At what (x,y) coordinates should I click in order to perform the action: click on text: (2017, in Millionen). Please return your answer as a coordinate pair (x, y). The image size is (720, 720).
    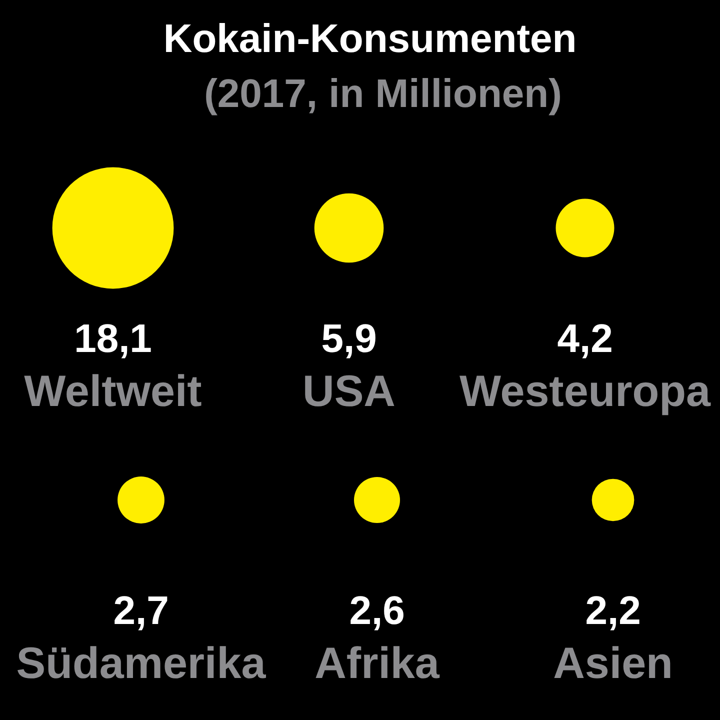
    Looking at the image, I should click on (383, 94).